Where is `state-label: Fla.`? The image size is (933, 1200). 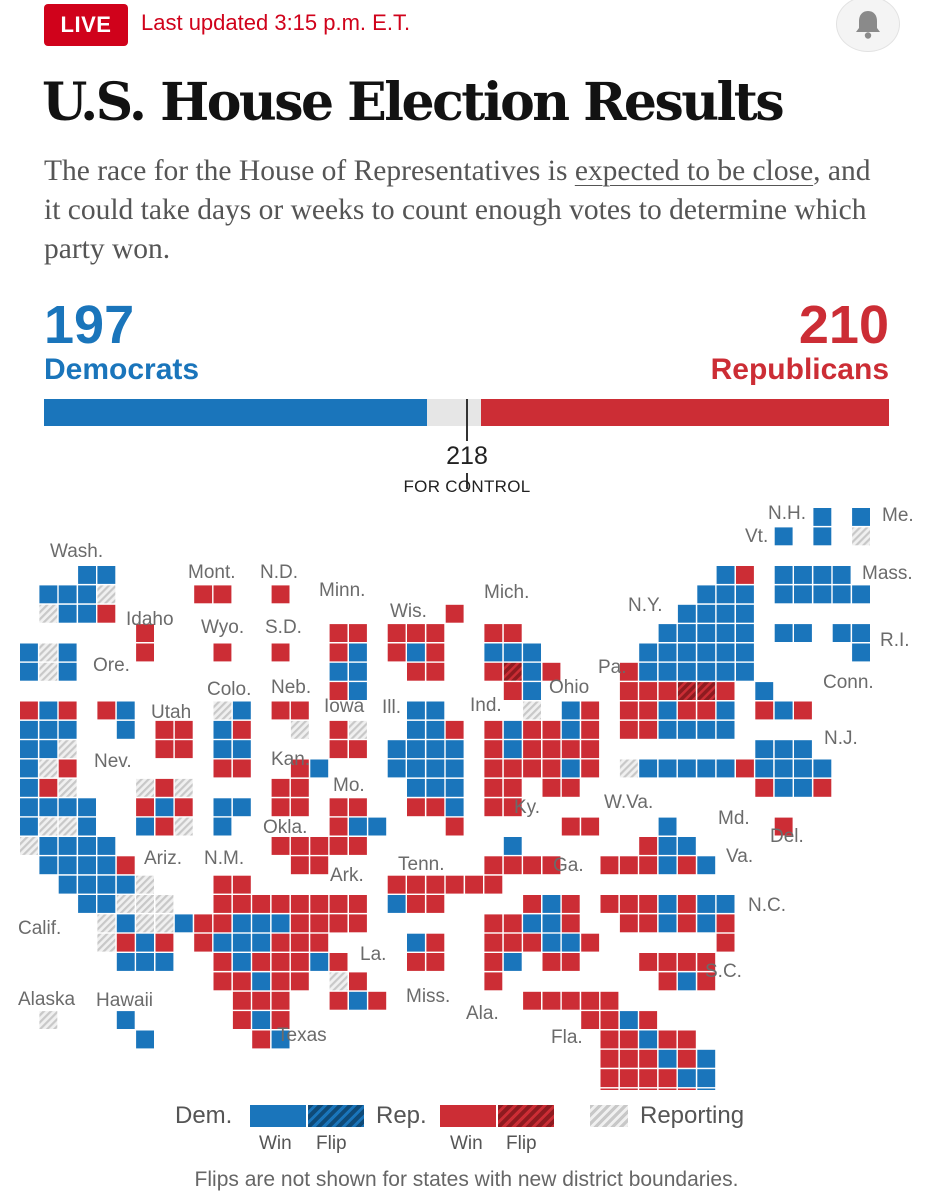 state-label: Fla. is located at coordinates (567, 1037).